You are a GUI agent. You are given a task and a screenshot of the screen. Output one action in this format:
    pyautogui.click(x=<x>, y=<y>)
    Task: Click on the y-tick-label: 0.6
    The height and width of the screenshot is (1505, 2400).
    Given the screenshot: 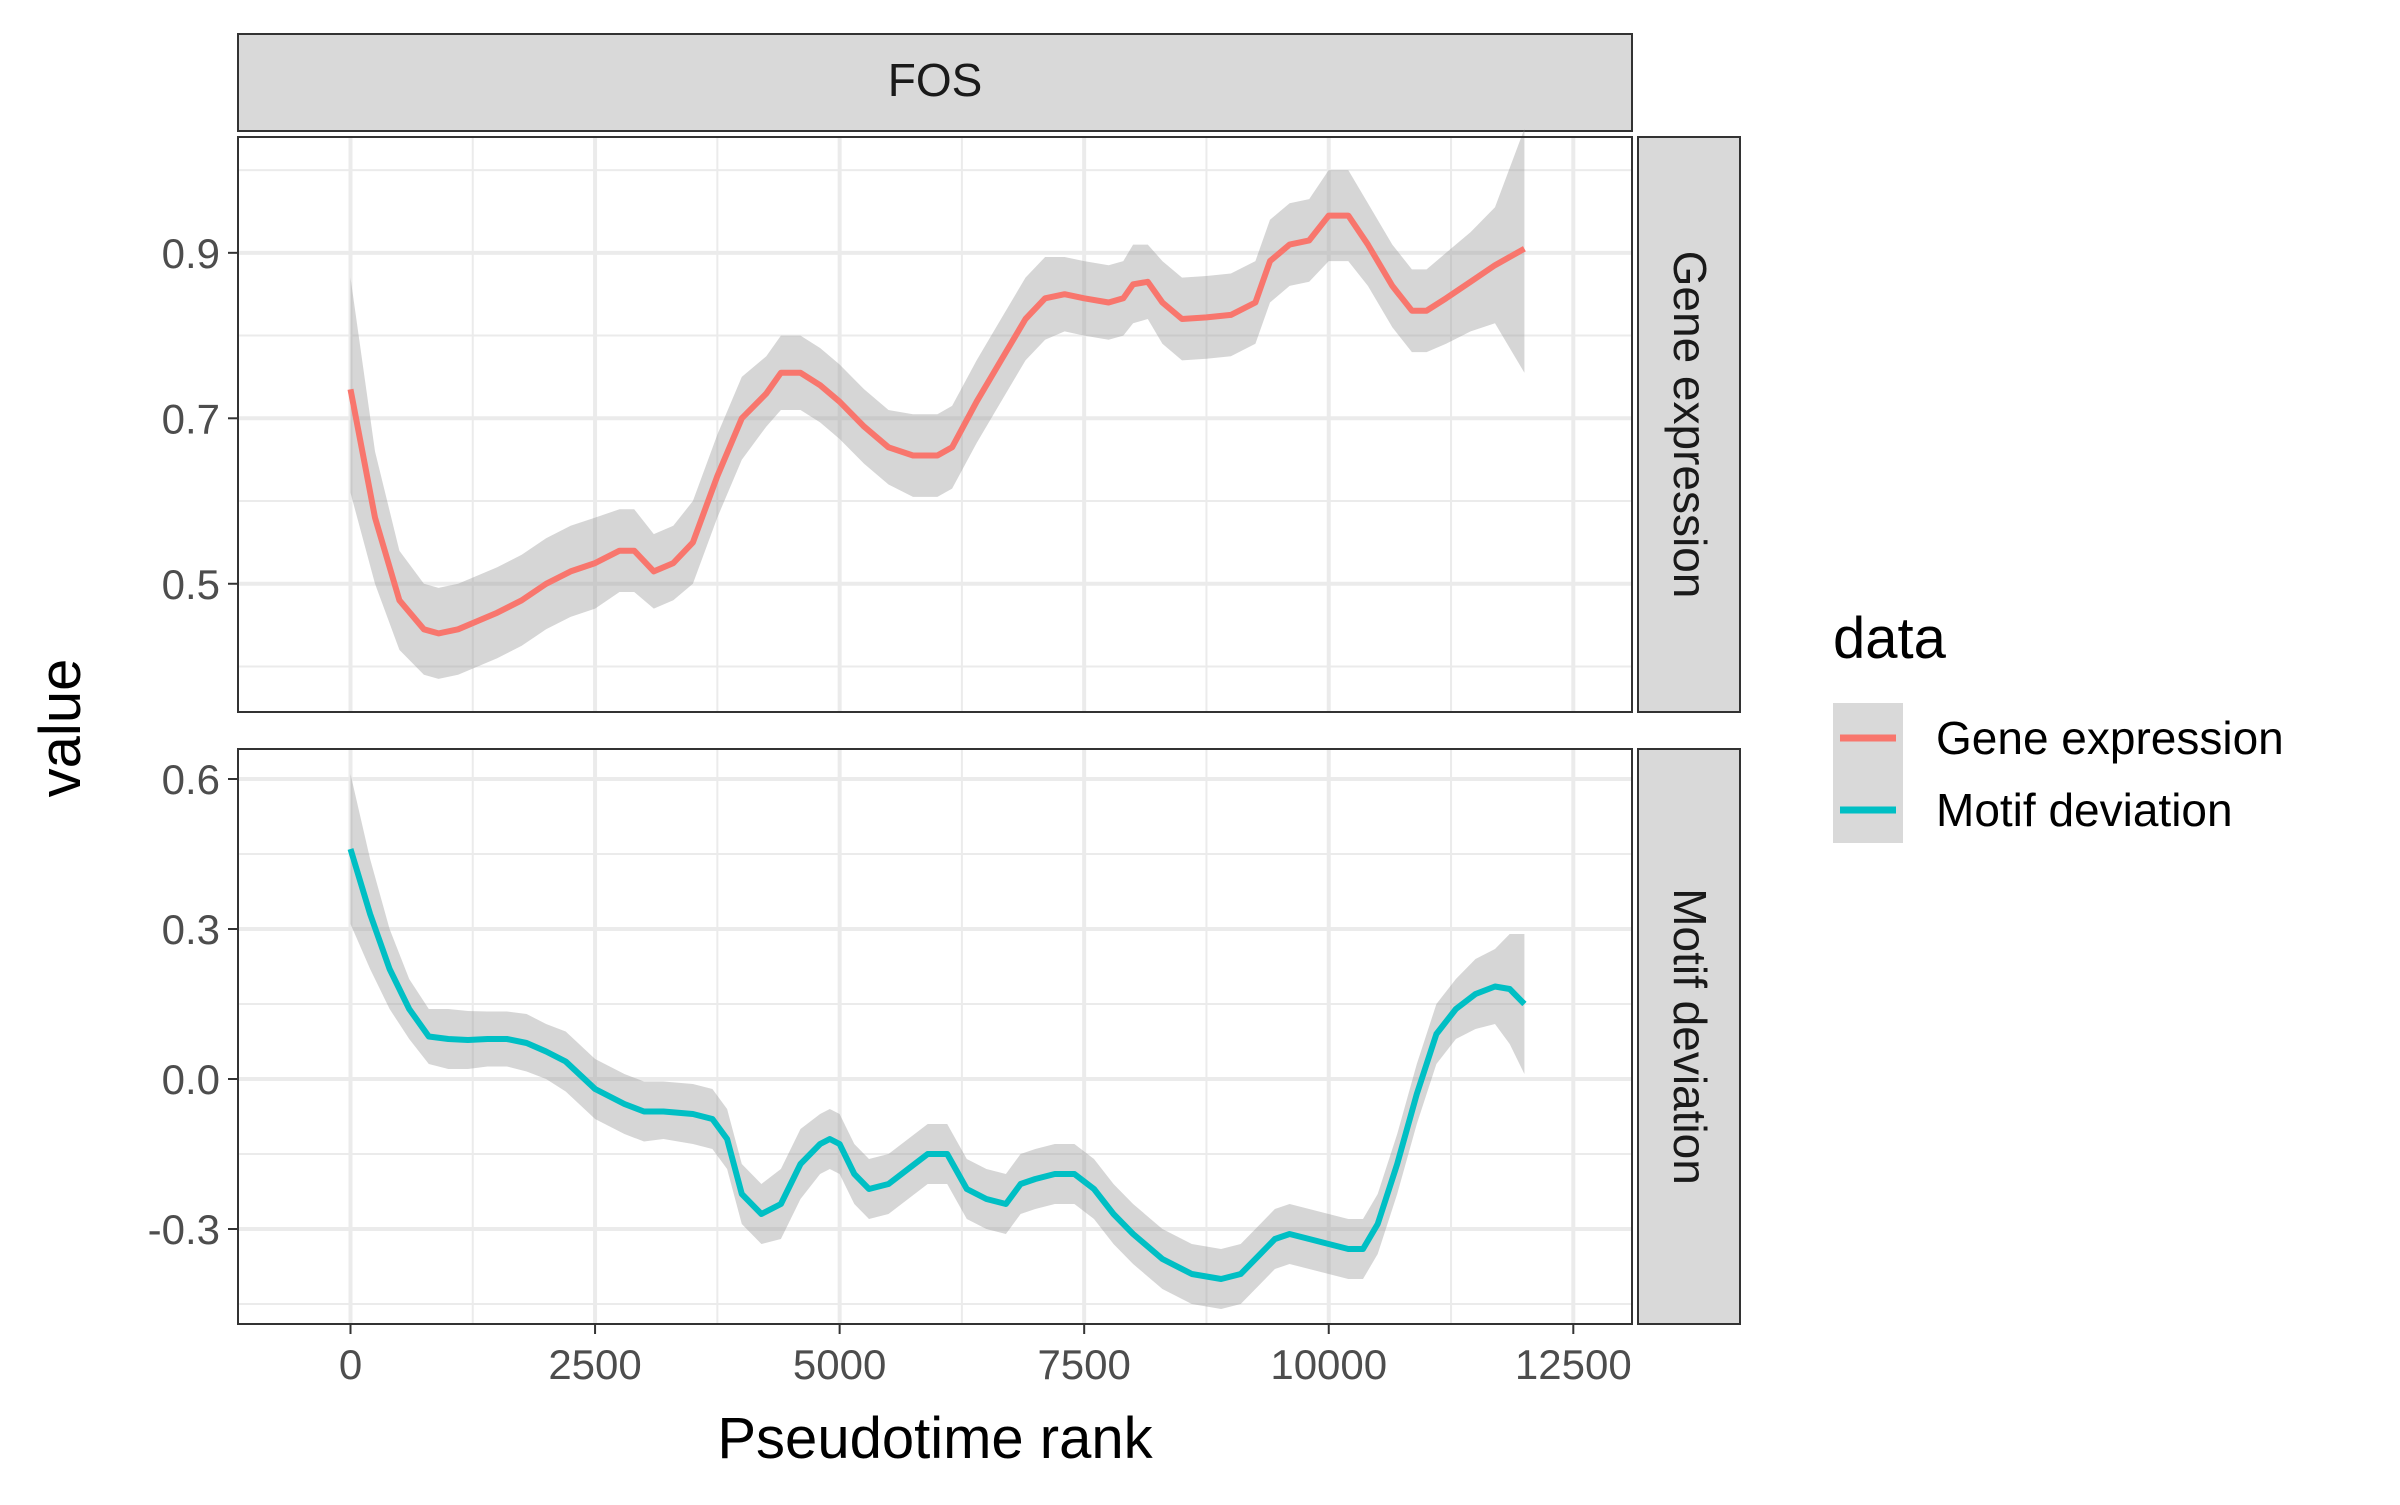 What is the action you would take?
    pyautogui.click(x=191, y=779)
    